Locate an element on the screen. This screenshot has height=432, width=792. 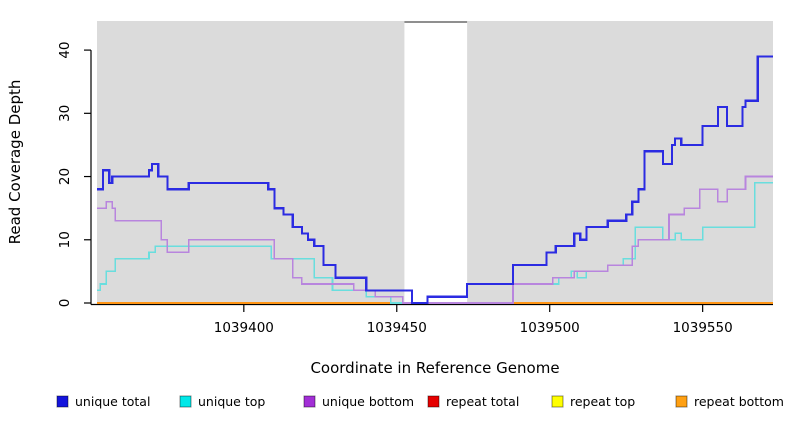
y-tick-label: 20 is located at coordinates (65, 176).